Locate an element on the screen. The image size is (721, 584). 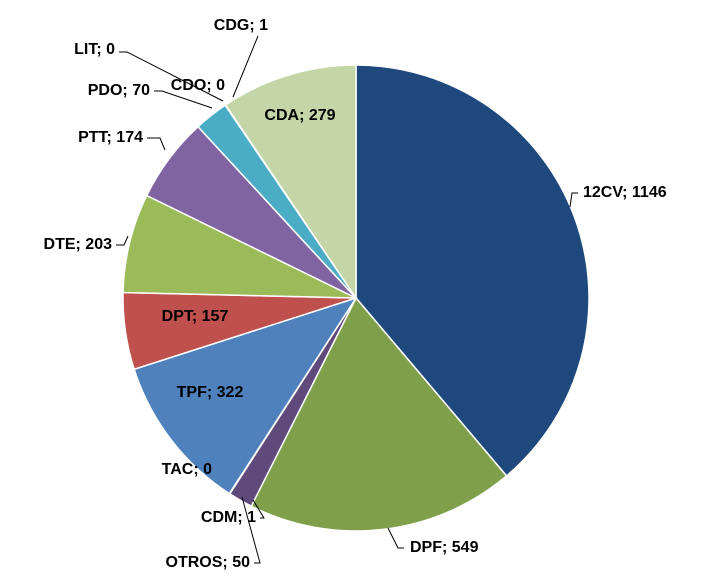
data-label: CDG; 1 is located at coordinates (241, 25).